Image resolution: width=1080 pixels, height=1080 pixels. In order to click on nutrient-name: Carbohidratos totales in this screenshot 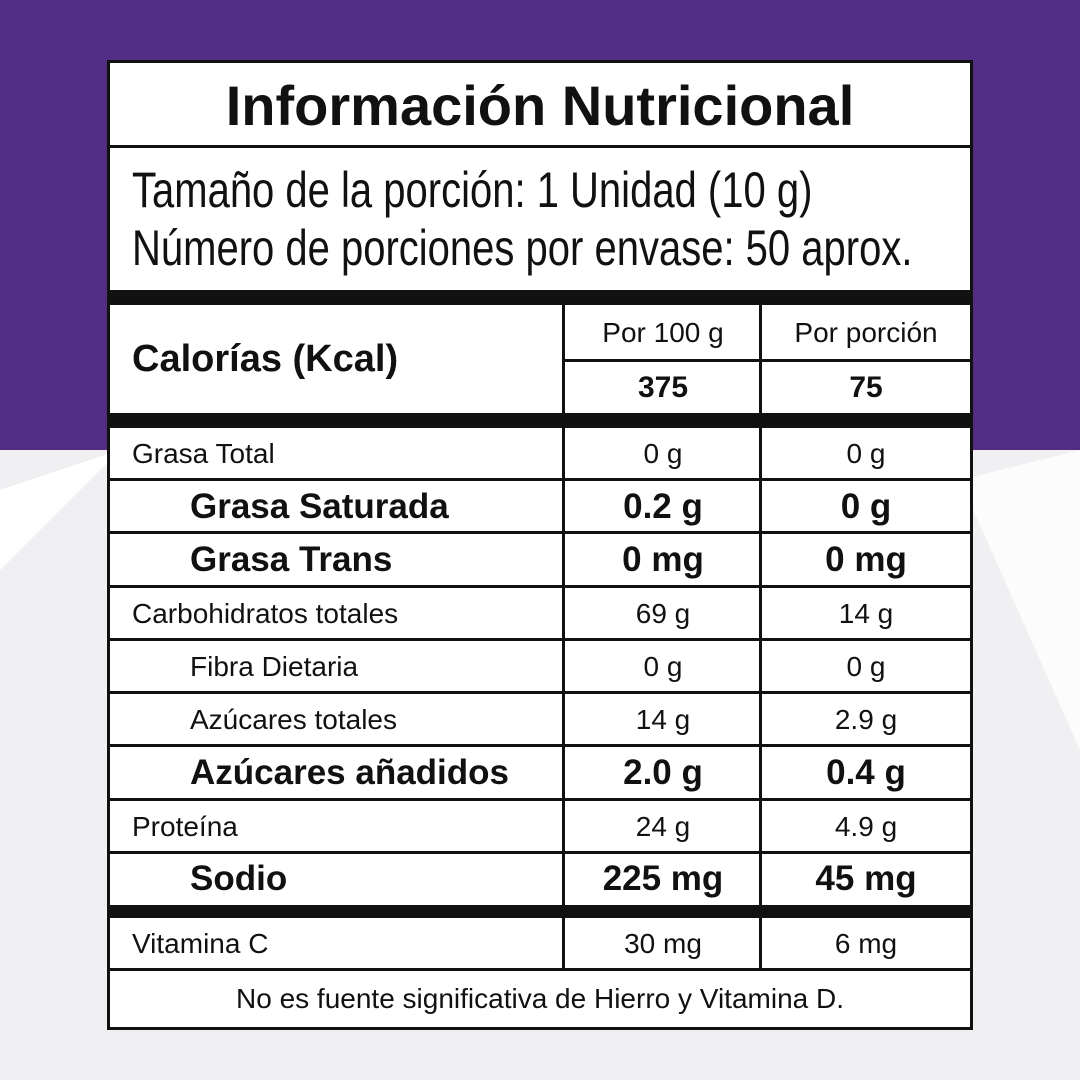, I will do `click(265, 613)`.